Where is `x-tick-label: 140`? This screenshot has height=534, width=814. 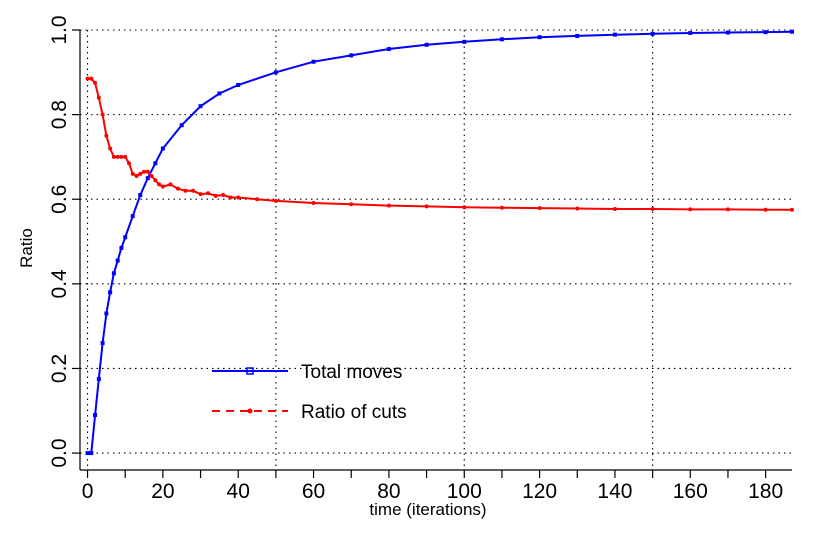
x-tick-label: 140 is located at coordinates (614, 491).